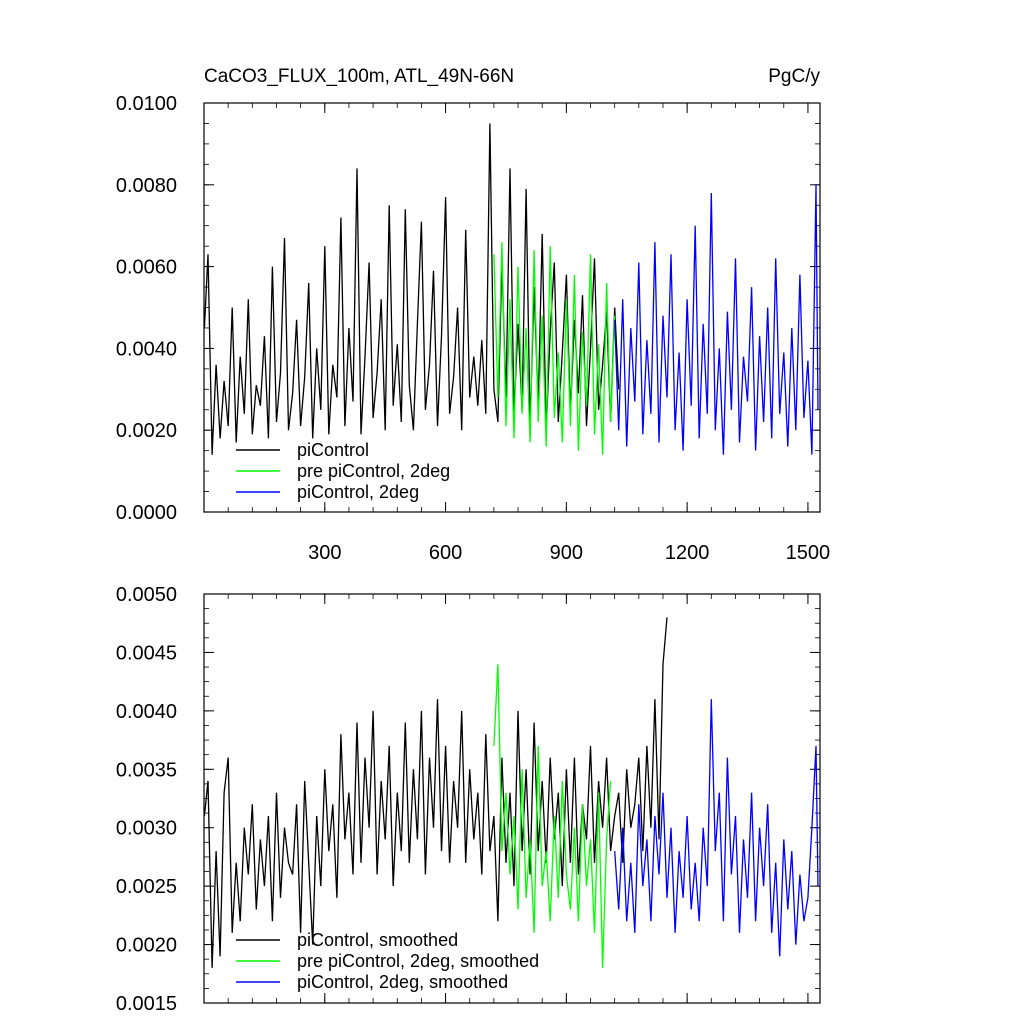  I want to click on y-tick-label: 0.0035, so click(146, 770).